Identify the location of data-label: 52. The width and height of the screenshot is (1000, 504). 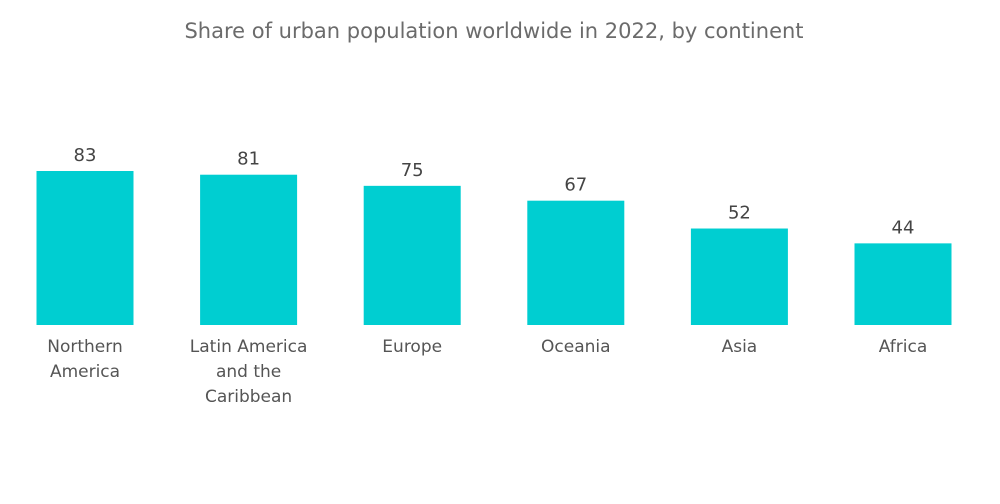
(739, 213).